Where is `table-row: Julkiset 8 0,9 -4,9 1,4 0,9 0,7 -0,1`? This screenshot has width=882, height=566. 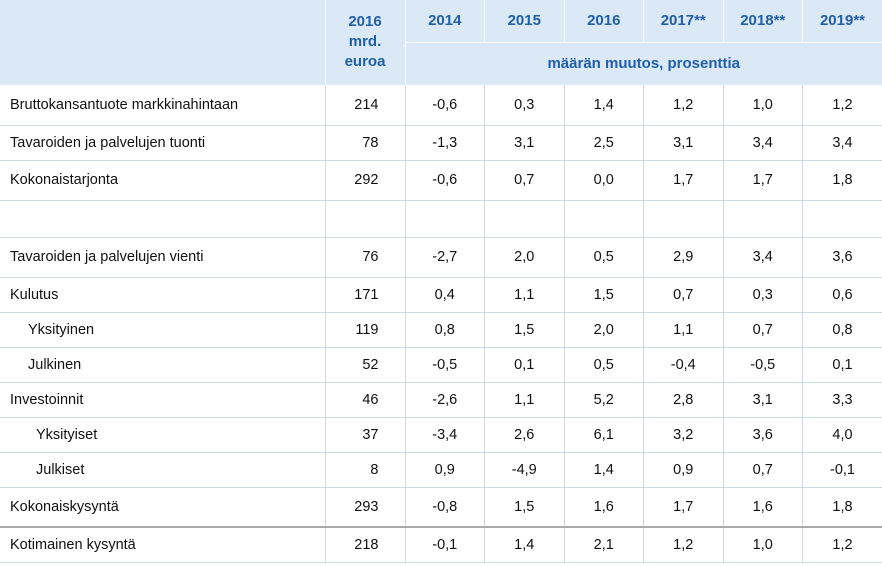 table-row: Julkiset 8 0,9 -4,9 1,4 0,9 0,7 -0,1 is located at coordinates (441, 470).